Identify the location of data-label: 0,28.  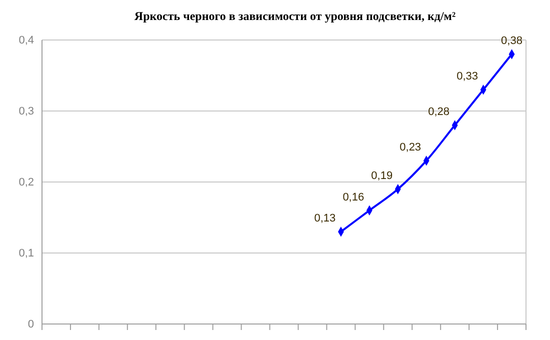
(439, 112).